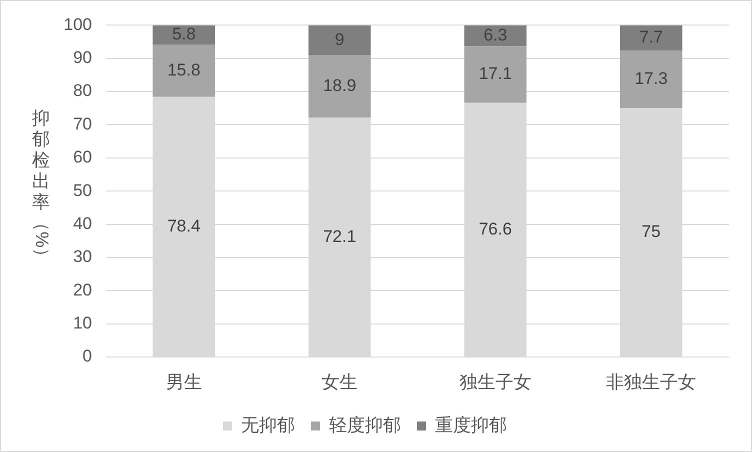  I want to click on x-tick-label: 女生, so click(340, 382).